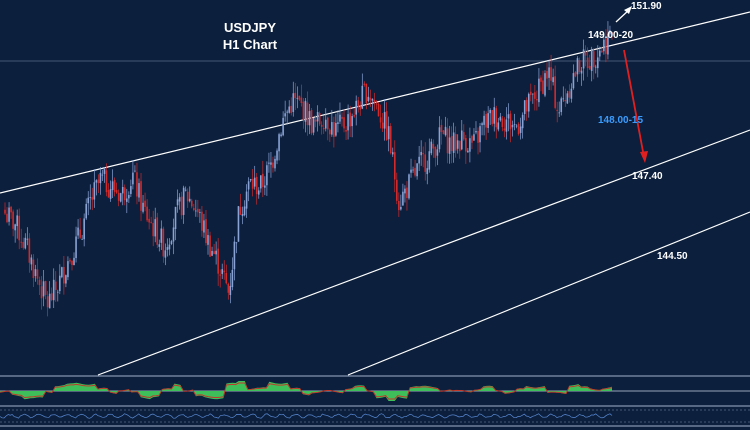 The height and width of the screenshot is (430, 750). Describe the element at coordinates (647, 176) in the screenshot. I see `level-label-147-40: 147.40` at that location.